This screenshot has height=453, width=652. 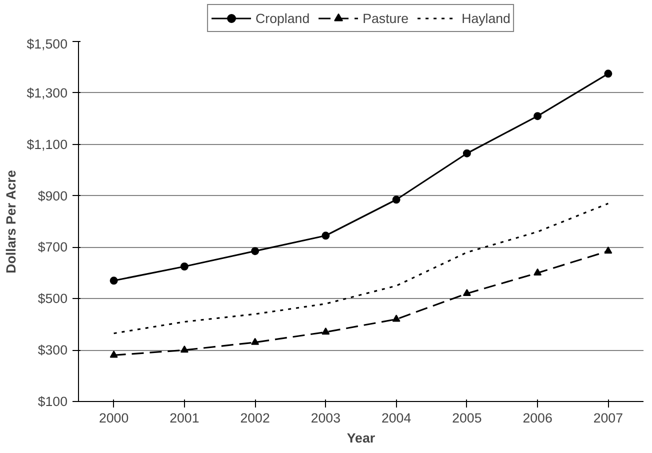 What do you see at coordinates (467, 418) in the screenshot?
I see `x-tick-label: 2005` at bounding box center [467, 418].